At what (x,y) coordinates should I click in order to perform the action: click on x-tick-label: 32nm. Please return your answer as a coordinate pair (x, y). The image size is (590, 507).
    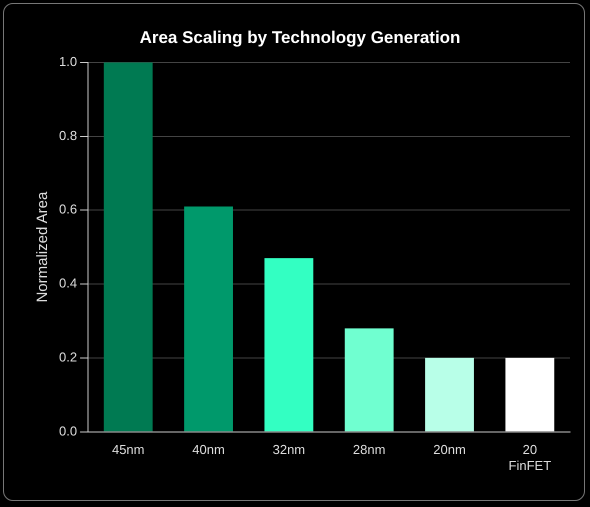
    Looking at the image, I should click on (289, 450).